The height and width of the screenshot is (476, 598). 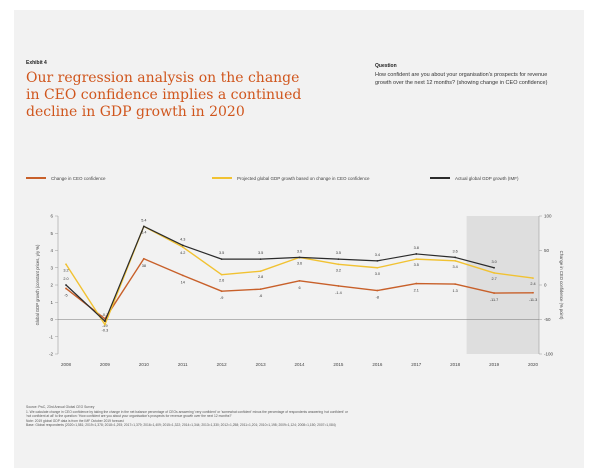 What do you see at coordinates (338, 270) in the screenshot?
I see `data-label-projected-gdp: 3.2` at bounding box center [338, 270].